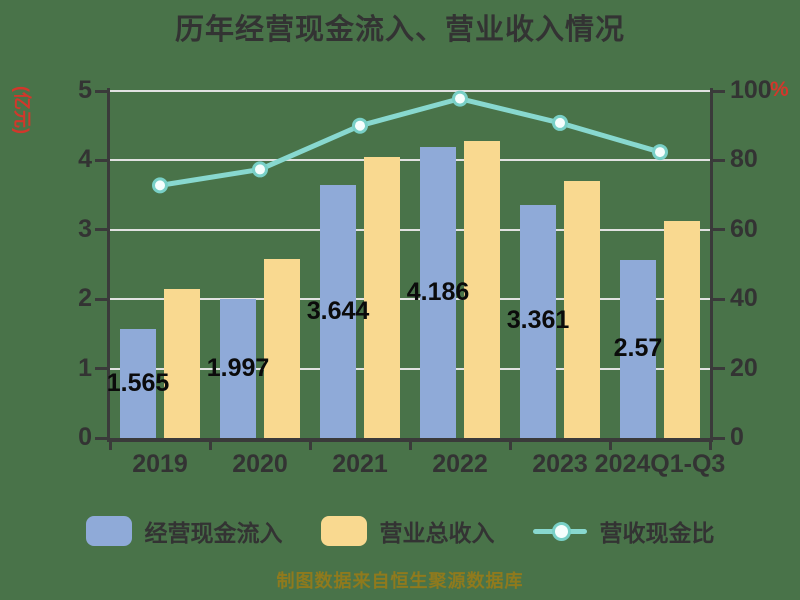 Image resolution: width=800 pixels, height=600 pixels. I want to click on bar-total-revenue-2023, so click(582, 309).